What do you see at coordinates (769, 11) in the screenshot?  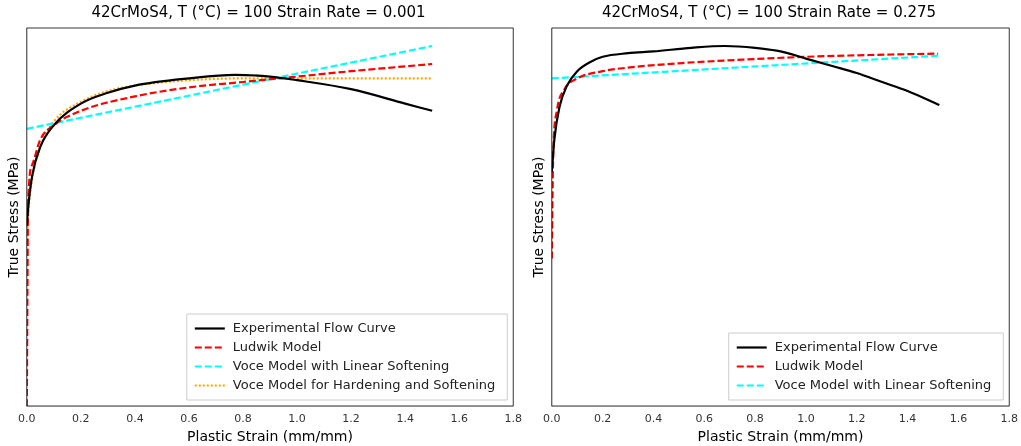 I see `chart-title: 42CrMoS4, T (°C) = 100 Strain Rate = 0.275` at bounding box center [769, 11].